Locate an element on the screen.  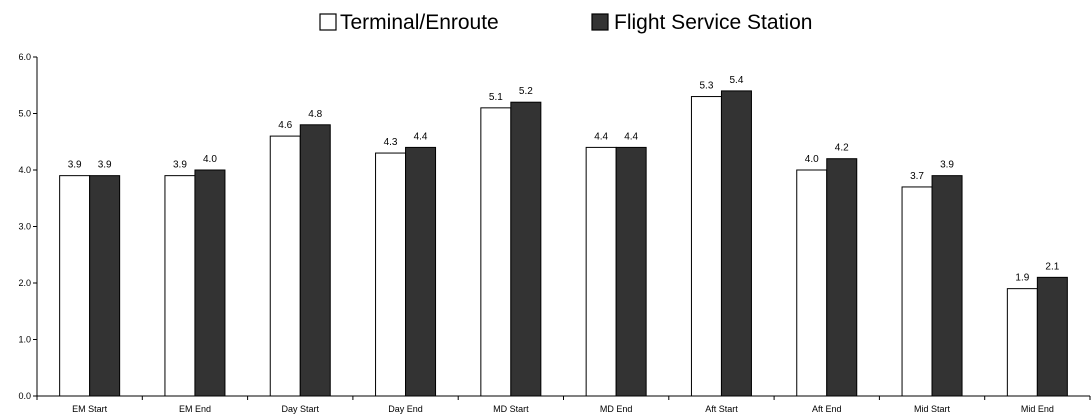
bar-value-label: 5.1 is located at coordinates (496, 97).